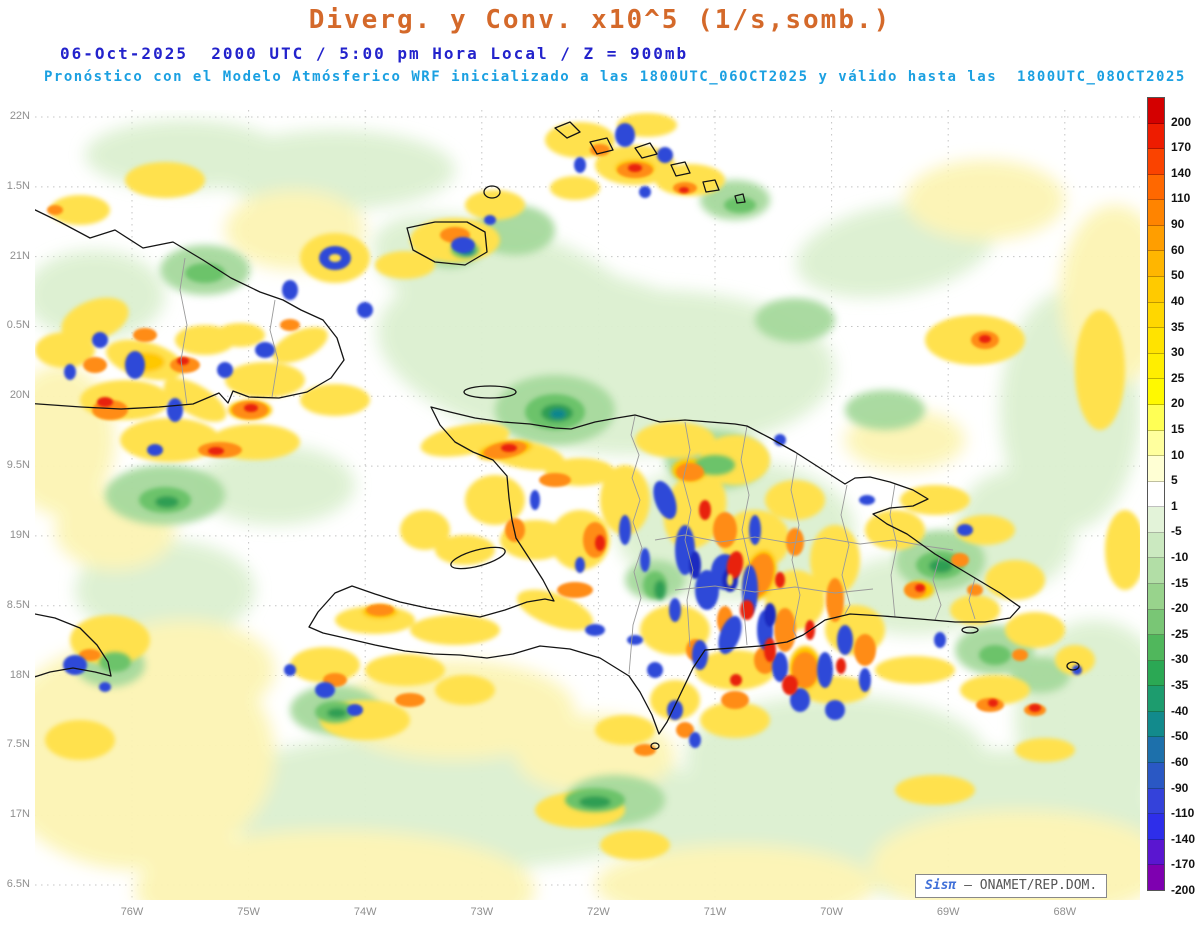 This screenshot has width=1200, height=927. I want to click on colorbar-tick-label: 20, so click(1178, 403).